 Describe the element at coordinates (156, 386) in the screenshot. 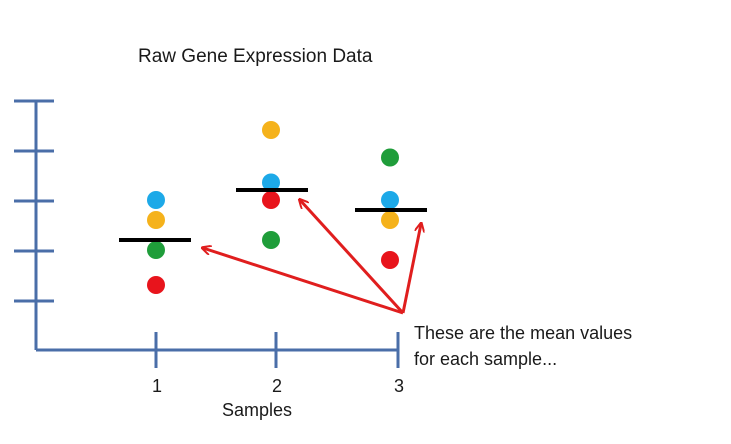

I see `x-tick-label-1: 1` at that location.